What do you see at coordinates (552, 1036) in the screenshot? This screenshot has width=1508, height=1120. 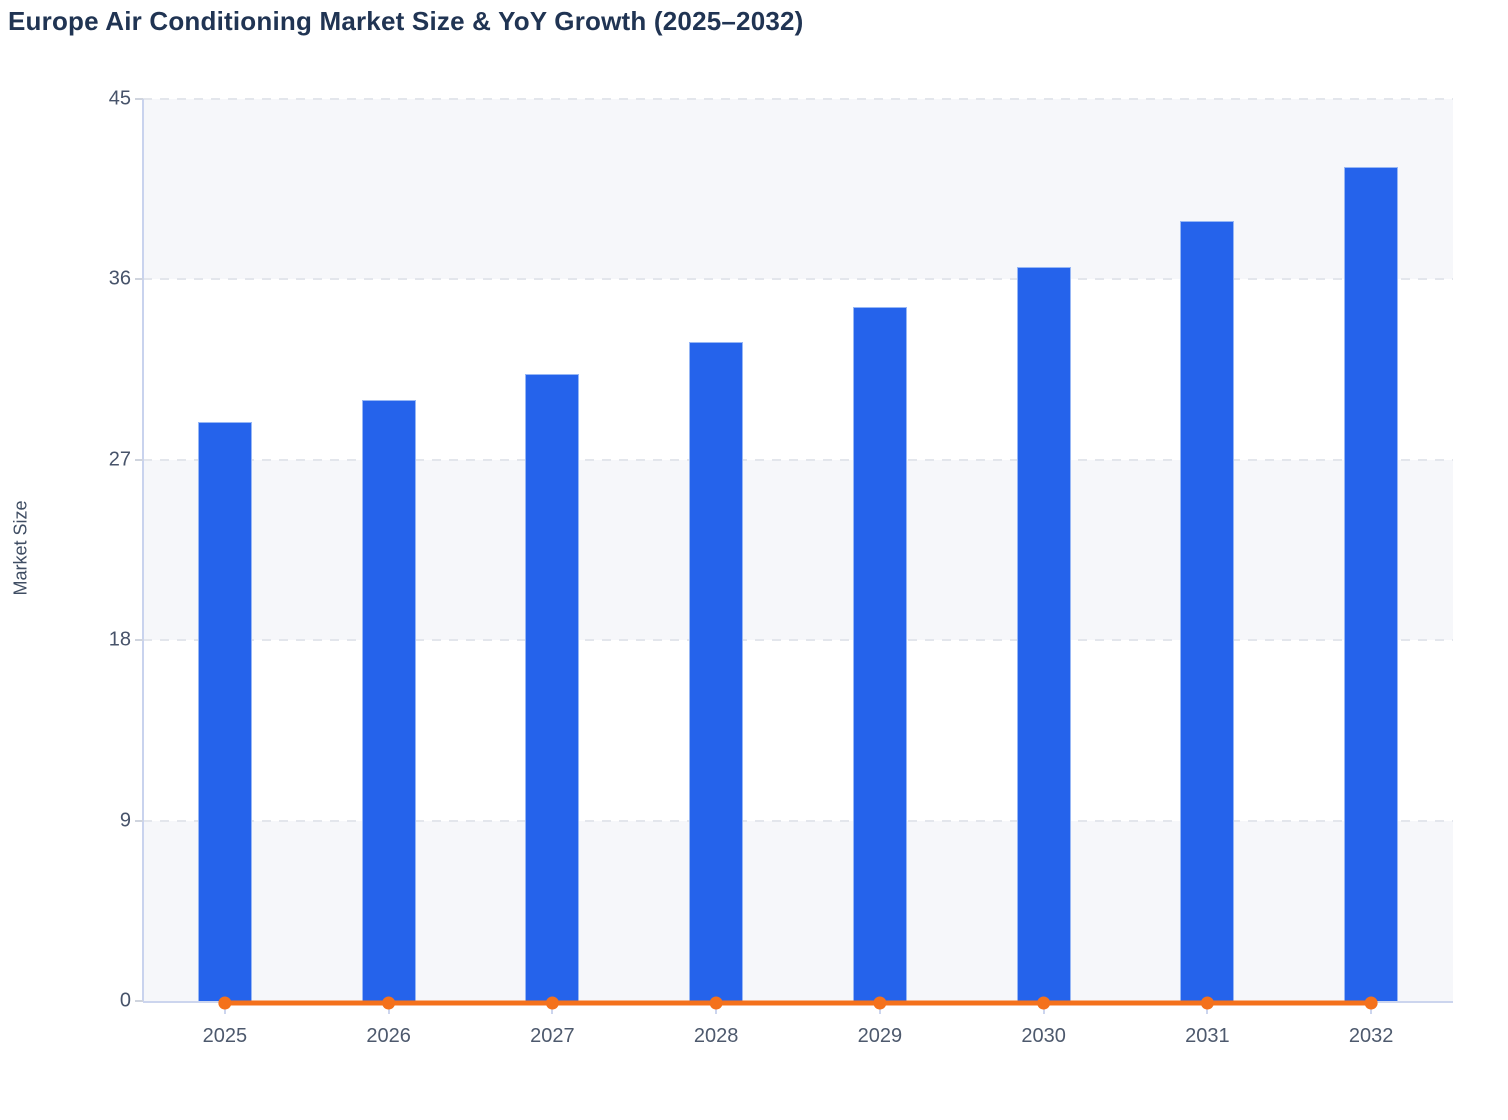 I see `x-axis-tick-label: 2027` at bounding box center [552, 1036].